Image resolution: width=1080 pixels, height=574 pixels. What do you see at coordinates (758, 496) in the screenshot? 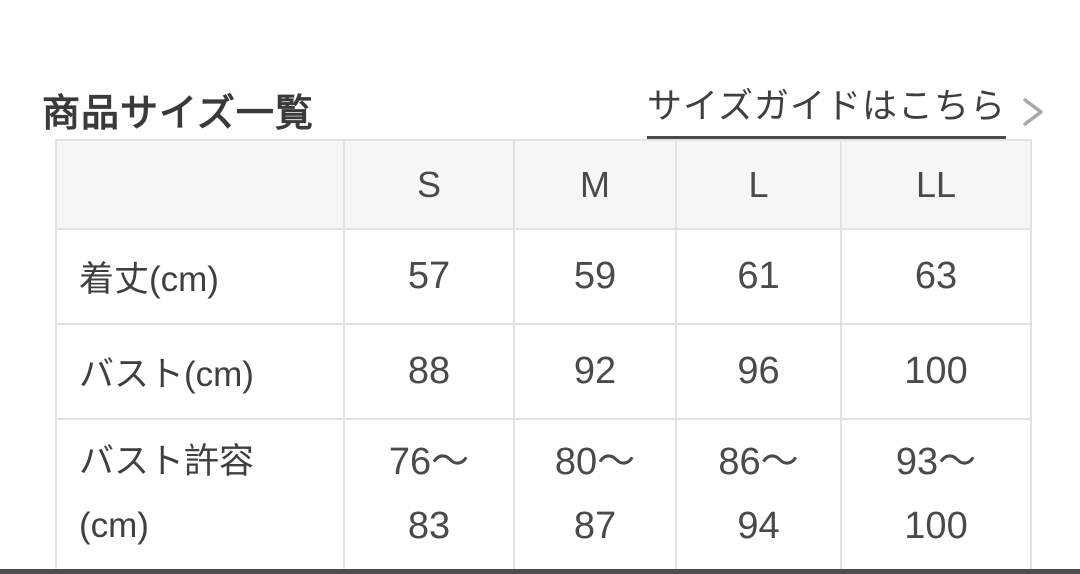
I see `size-value: 86〜 94` at bounding box center [758, 496].